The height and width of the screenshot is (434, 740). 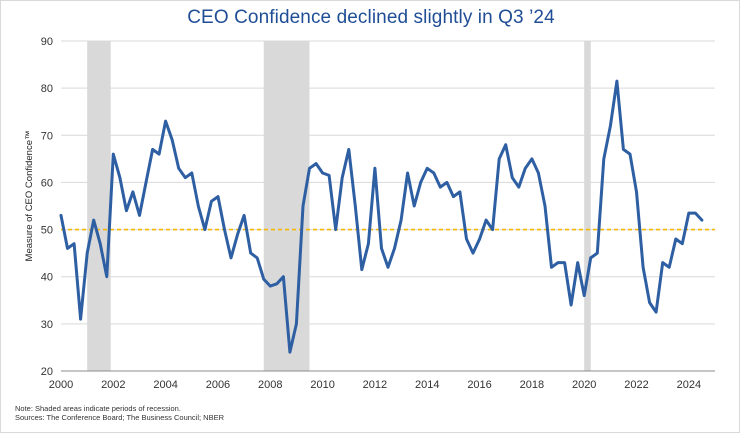 What do you see at coordinates (47, 325) in the screenshot?
I see `y-tick-label: 30` at bounding box center [47, 325].